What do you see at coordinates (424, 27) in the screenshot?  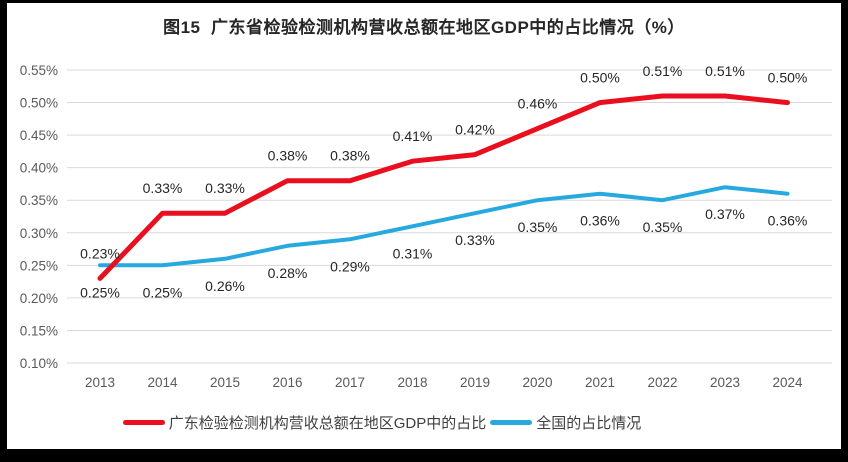 I see `chart-title: 图15 广东省检验检测机构营收总额在地区GDP中的占比情况（%）` at bounding box center [424, 27].